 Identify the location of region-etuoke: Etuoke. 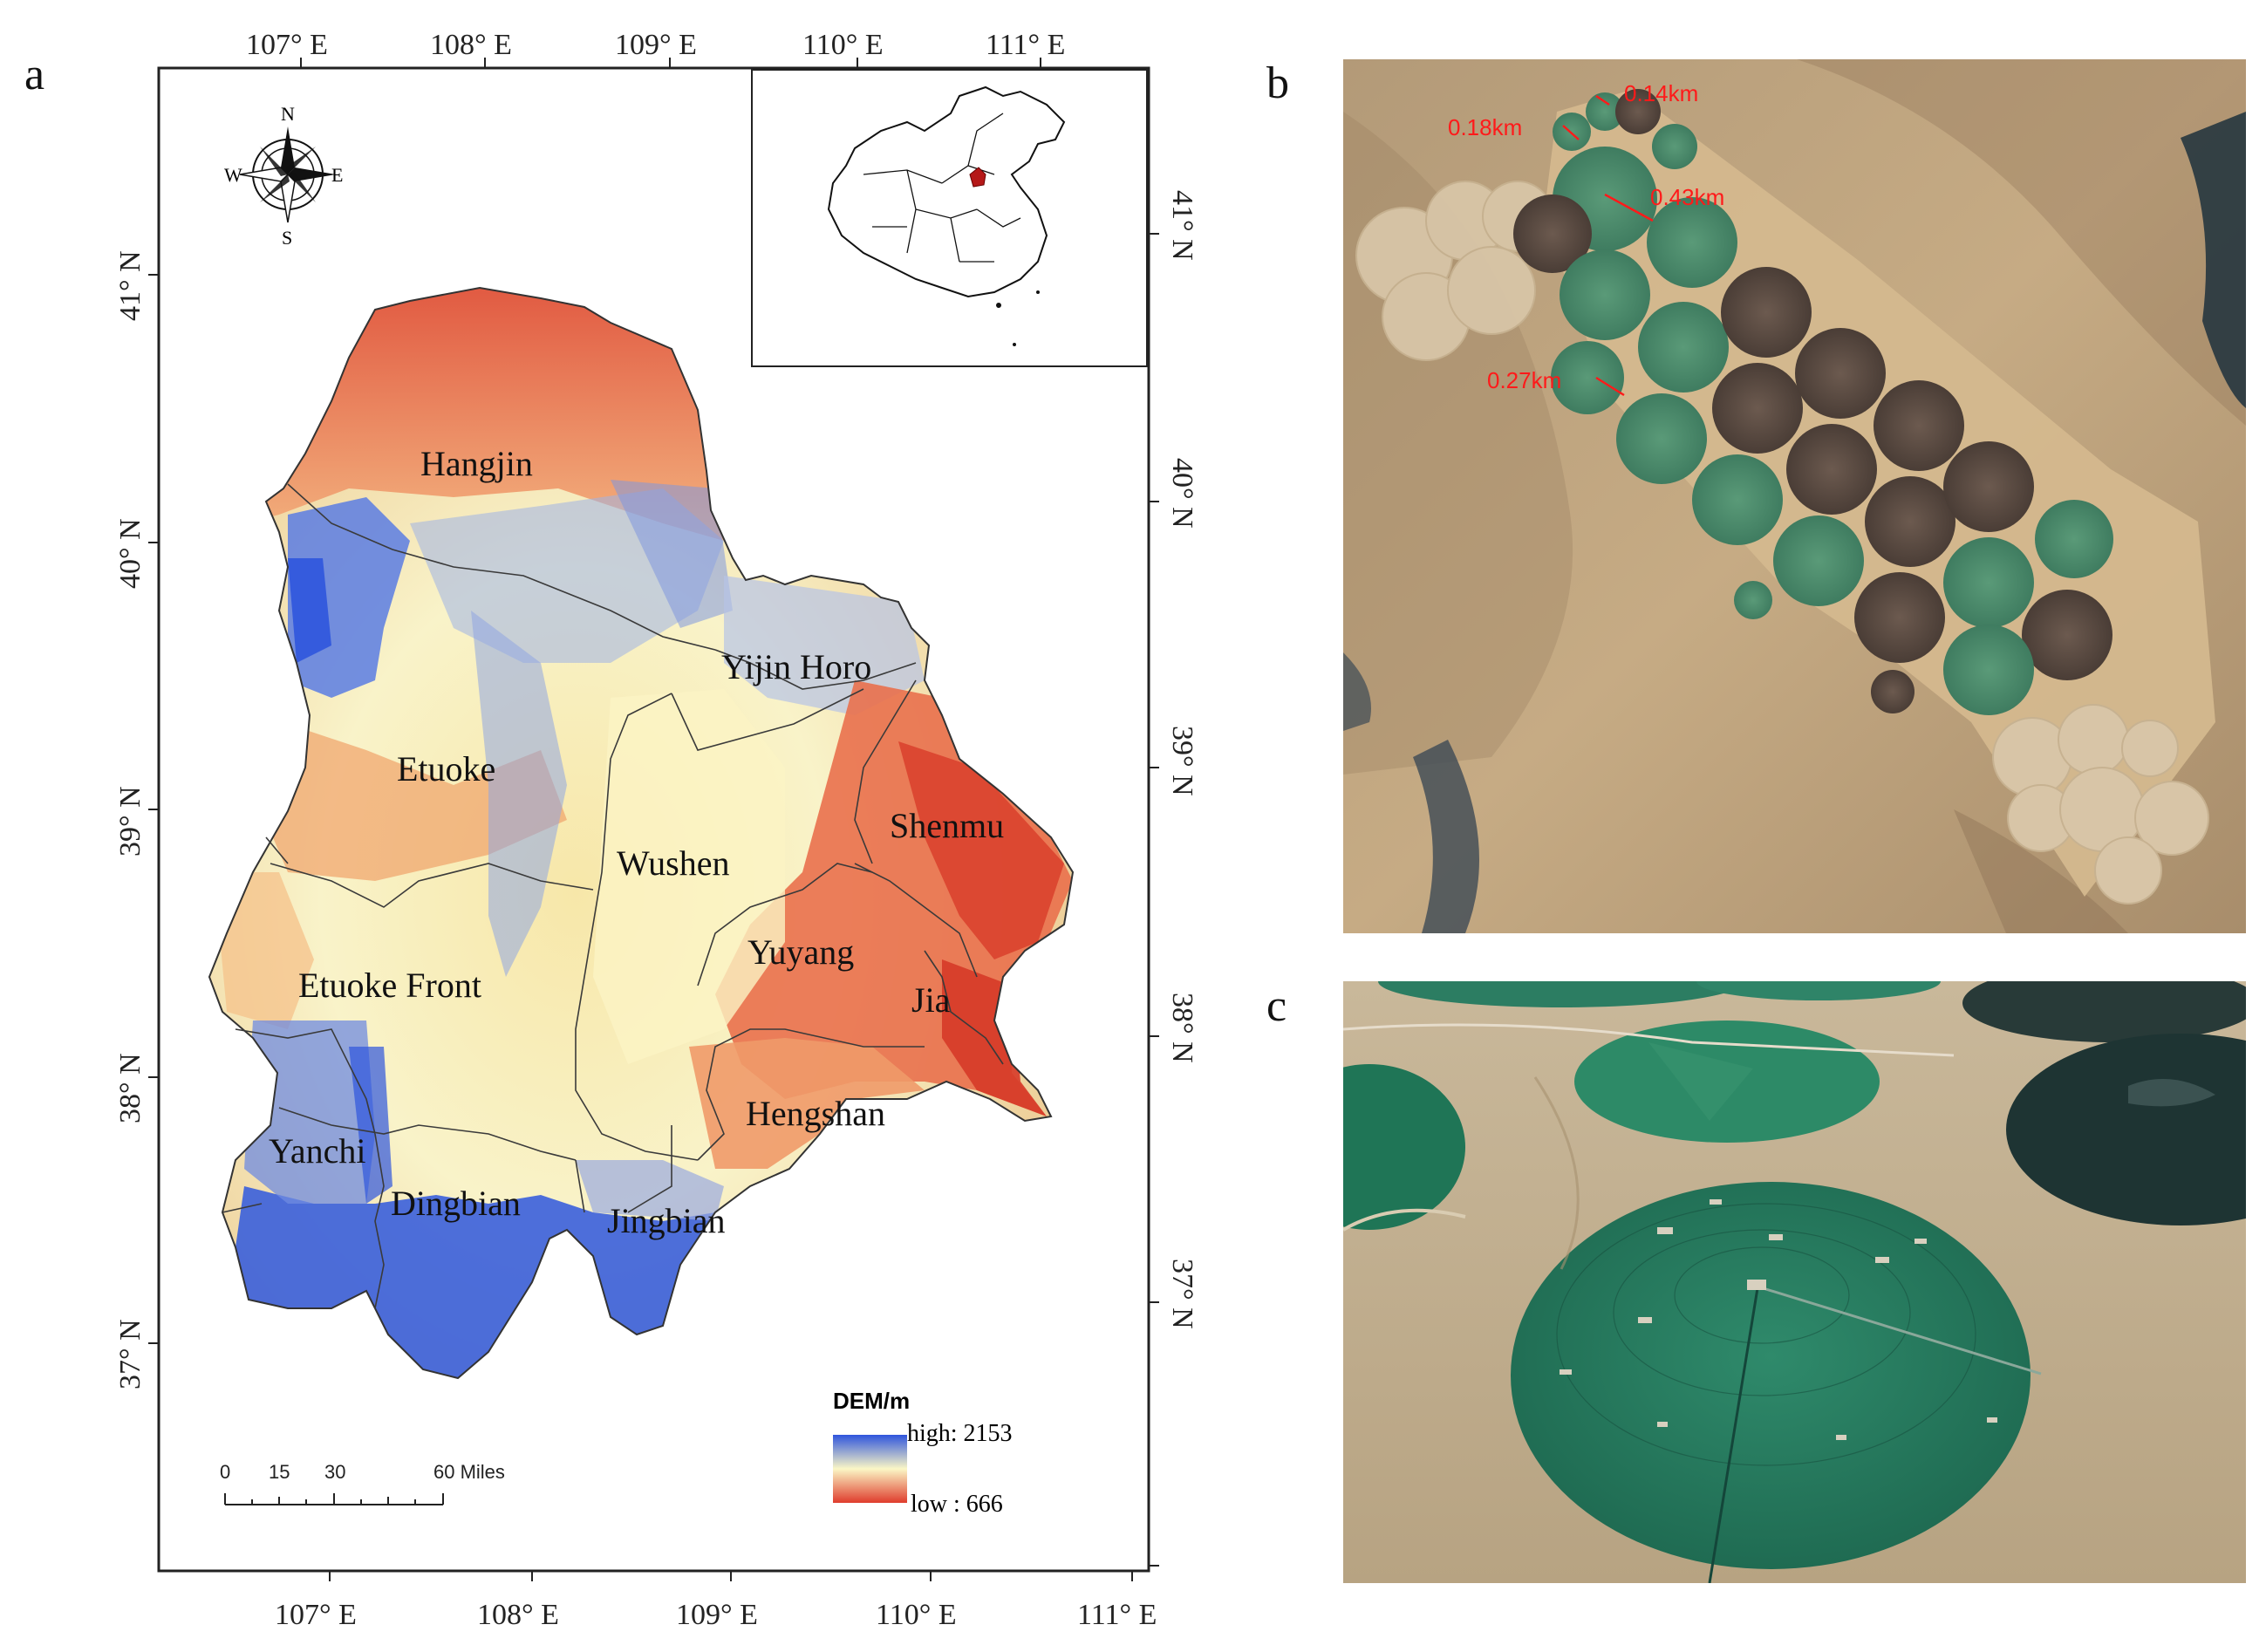
(446, 769).